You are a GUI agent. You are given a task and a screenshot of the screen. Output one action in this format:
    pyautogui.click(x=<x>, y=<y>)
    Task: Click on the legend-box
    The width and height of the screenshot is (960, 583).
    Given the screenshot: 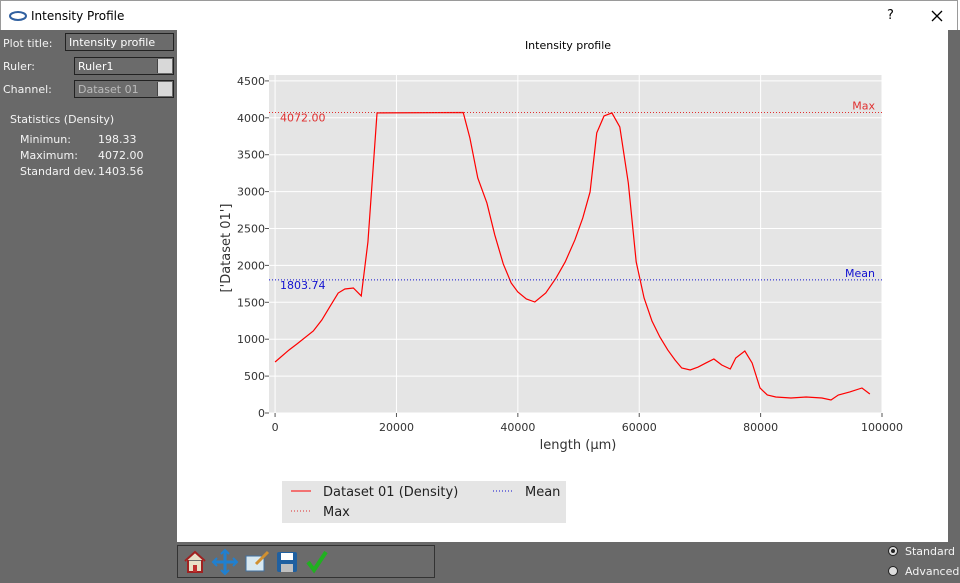 What is the action you would take?
    pyautogui.click(x=424, y=502)
    